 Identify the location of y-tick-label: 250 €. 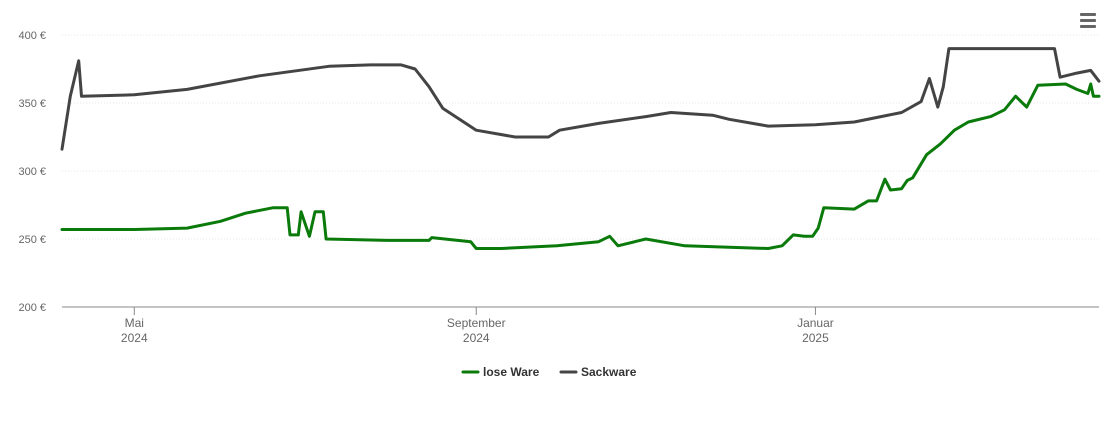
(32, 240).